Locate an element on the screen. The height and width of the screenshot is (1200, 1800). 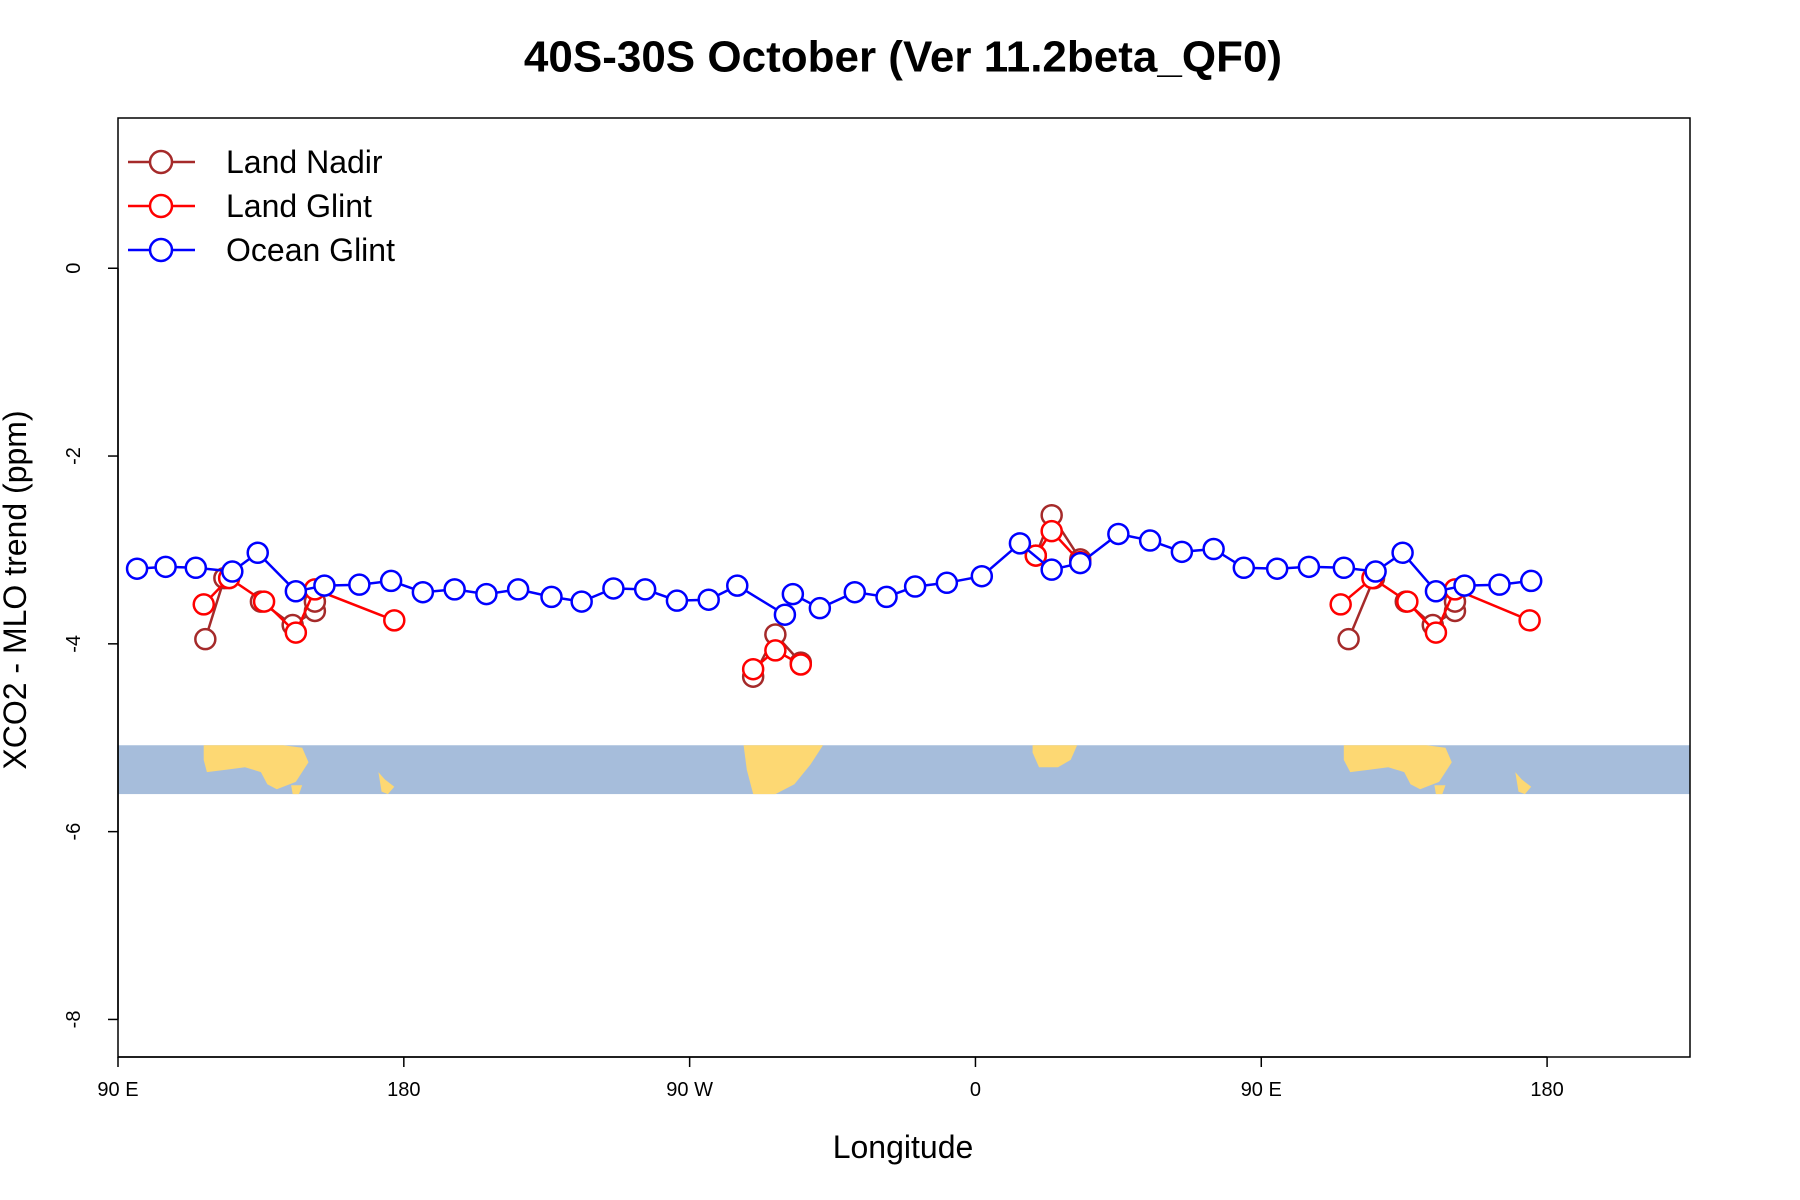
map-ocean is located at coordinates (904, 770).